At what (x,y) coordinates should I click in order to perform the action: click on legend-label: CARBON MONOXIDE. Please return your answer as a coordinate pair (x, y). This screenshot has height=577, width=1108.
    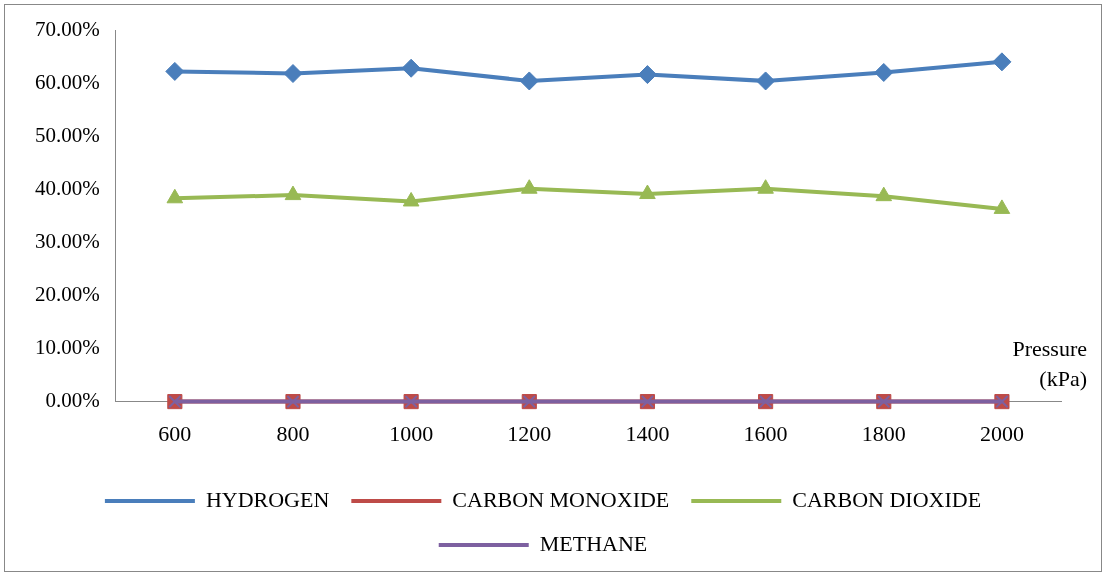
    Looking at the image, I should click on (561, 499).